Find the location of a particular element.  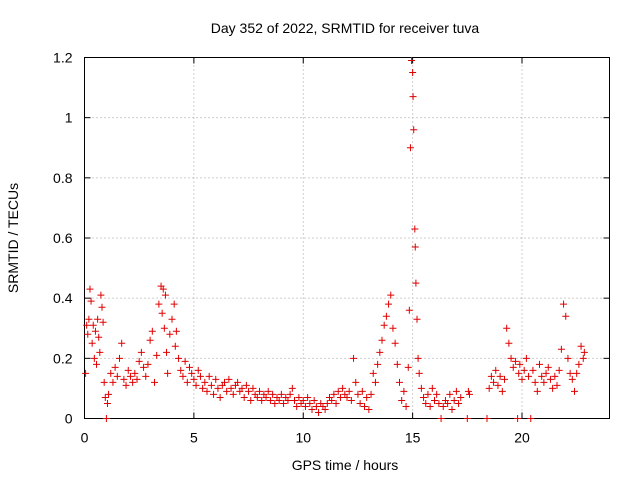

y-tick-label: 1.2 is located at coordinates (63, 58).